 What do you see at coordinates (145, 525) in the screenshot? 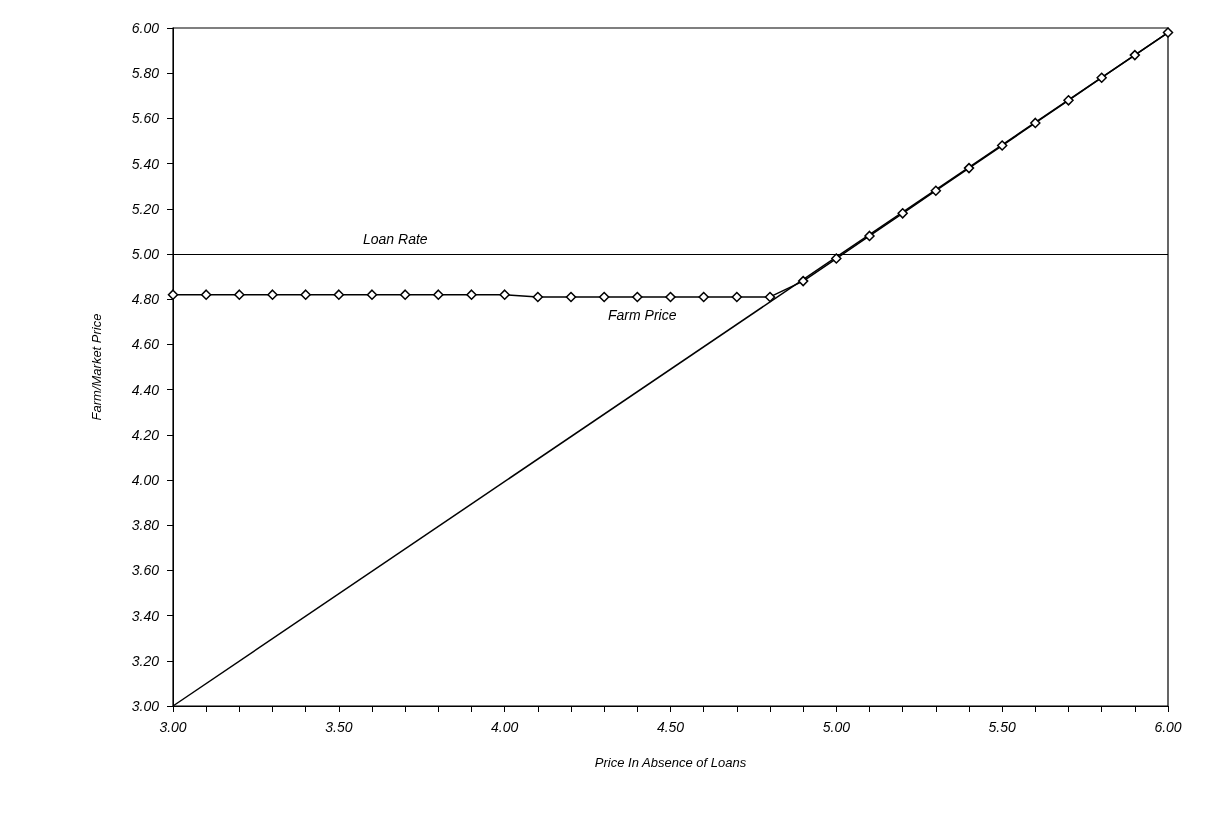
I see `y-tick-label: 3.80` at bounding box center [145, 525].